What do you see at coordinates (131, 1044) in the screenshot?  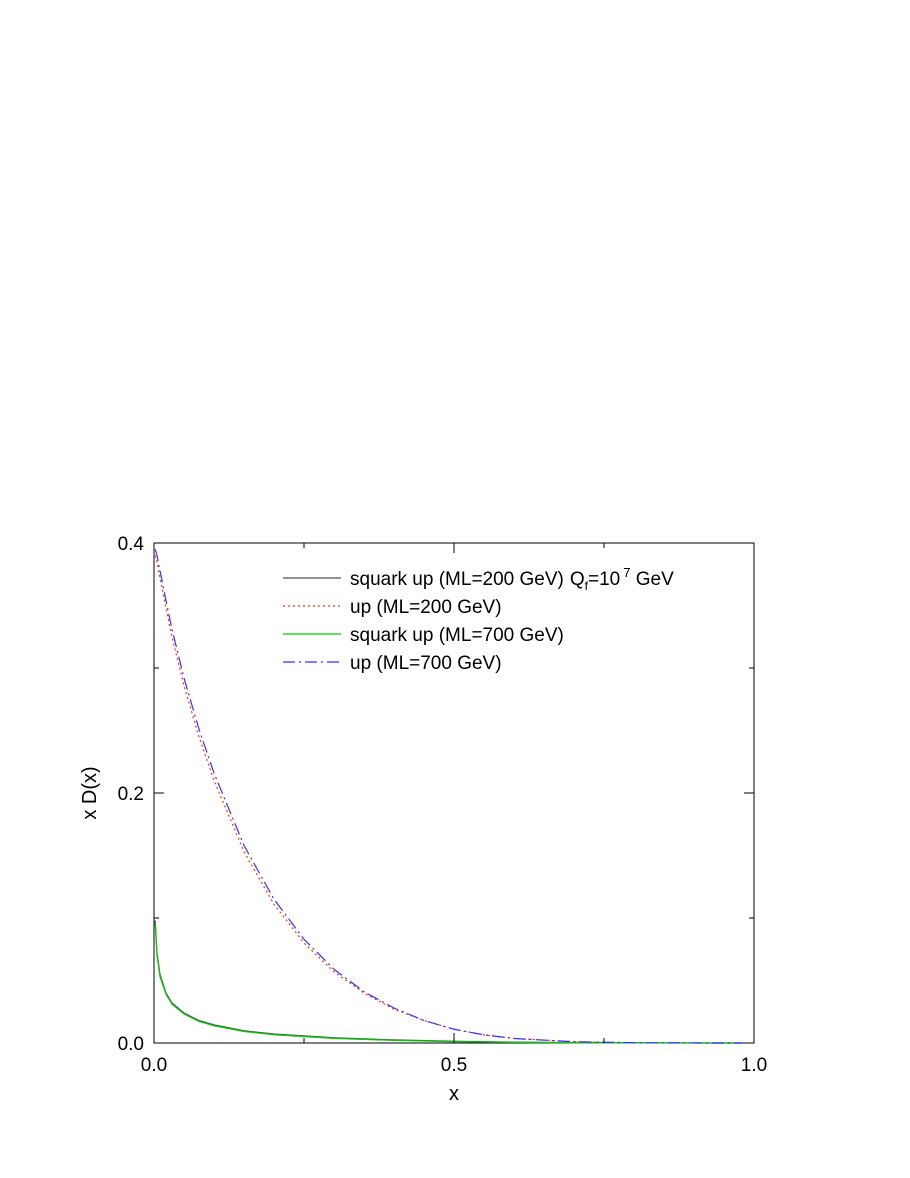 I see `y-tick-label: 0.0` at bounding box center [131, 1044].